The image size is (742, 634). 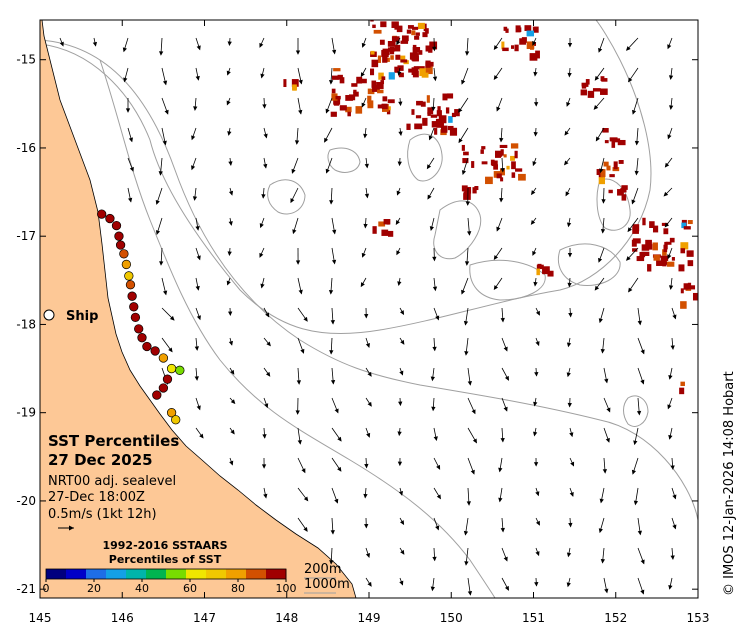 What do you see at coordinates (26, 236) in the screenshot?
I see `lat-tick-label: -17` at bounding box center [26, 236].